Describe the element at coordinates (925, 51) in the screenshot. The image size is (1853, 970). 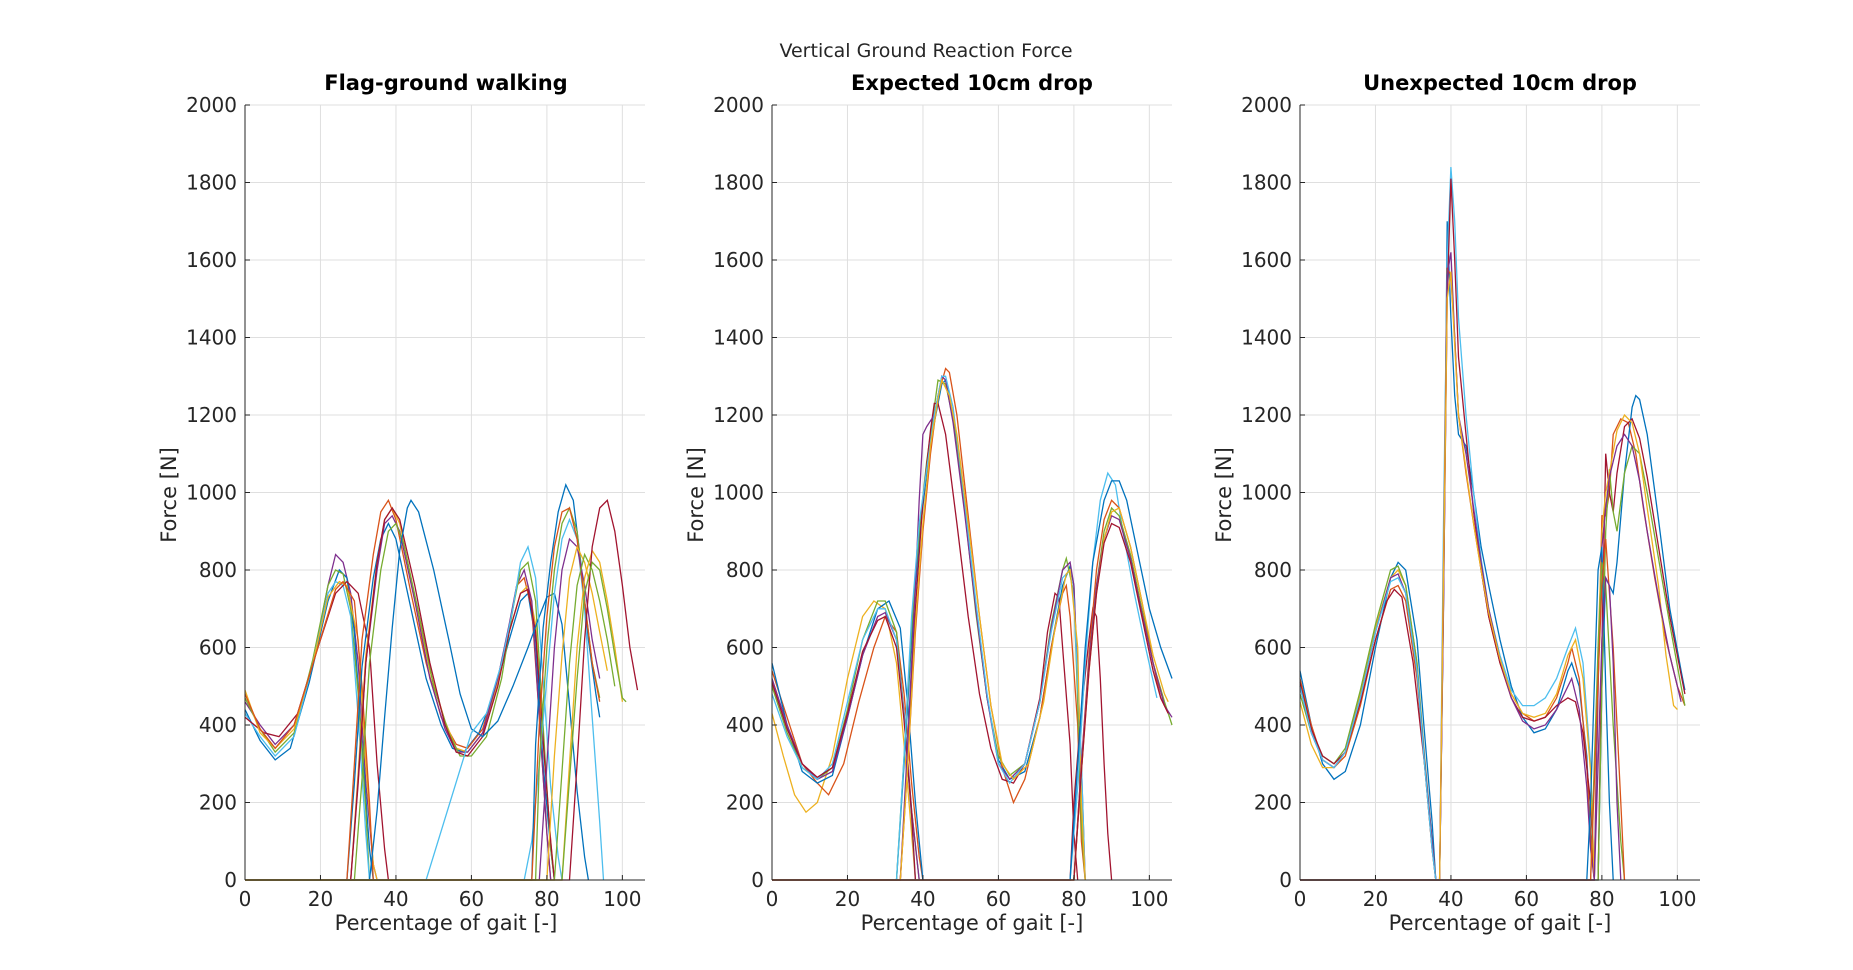
I see `figure-suptitle: Vertical Ground Reaction Force` at that location.